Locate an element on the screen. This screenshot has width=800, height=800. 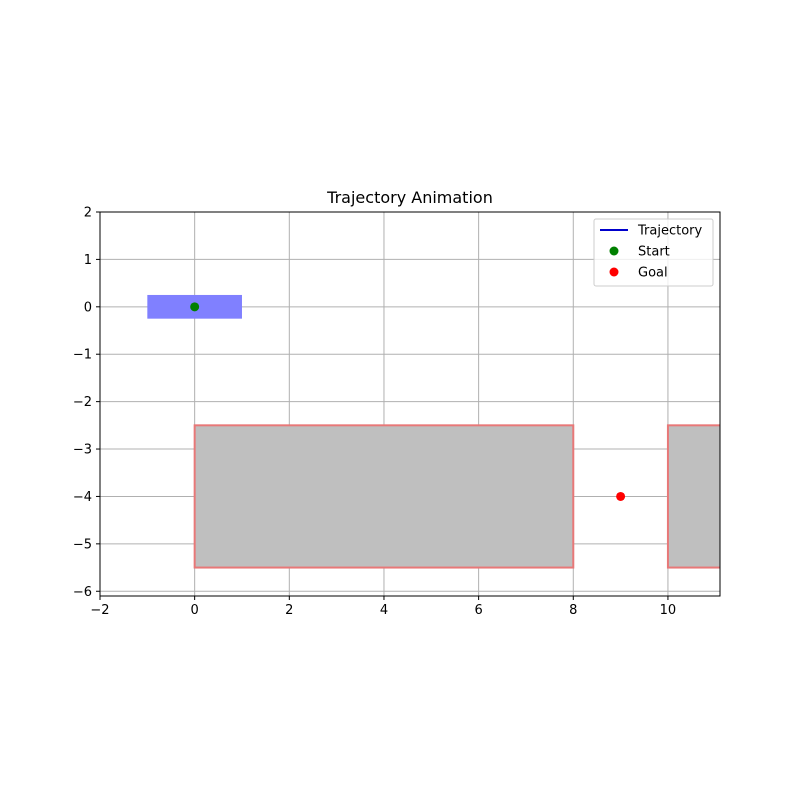
start-marker is located at coordinates (195, 307).